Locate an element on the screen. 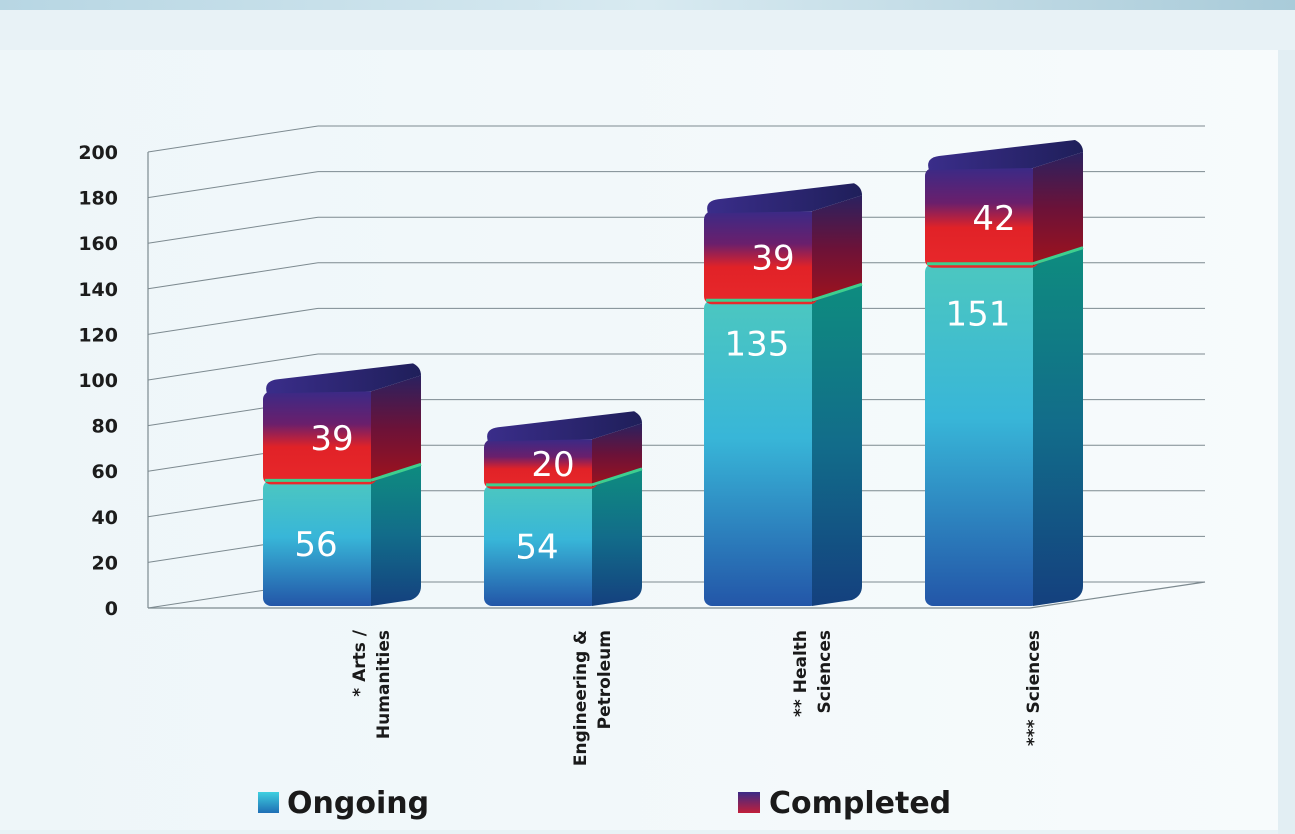 The width and height of the screenshot is (1295, 834). y-tick-label: 140 is located at coordinates (98, 290).